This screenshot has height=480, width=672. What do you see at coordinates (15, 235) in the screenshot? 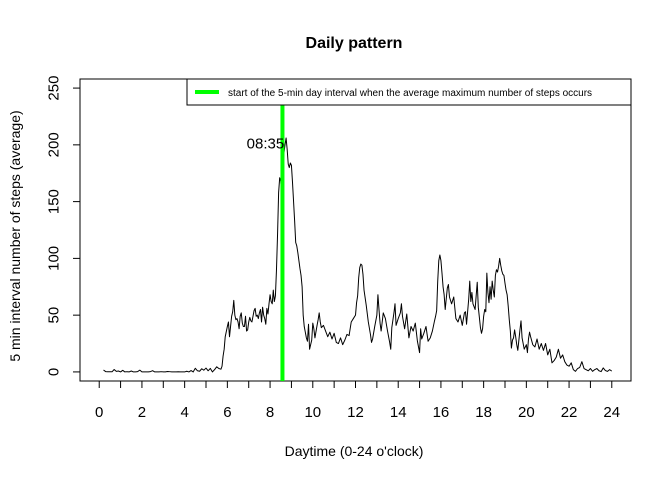
I see `y-axis-label: 5 min interval number of steps (average)` at bounding box center [15, 235].